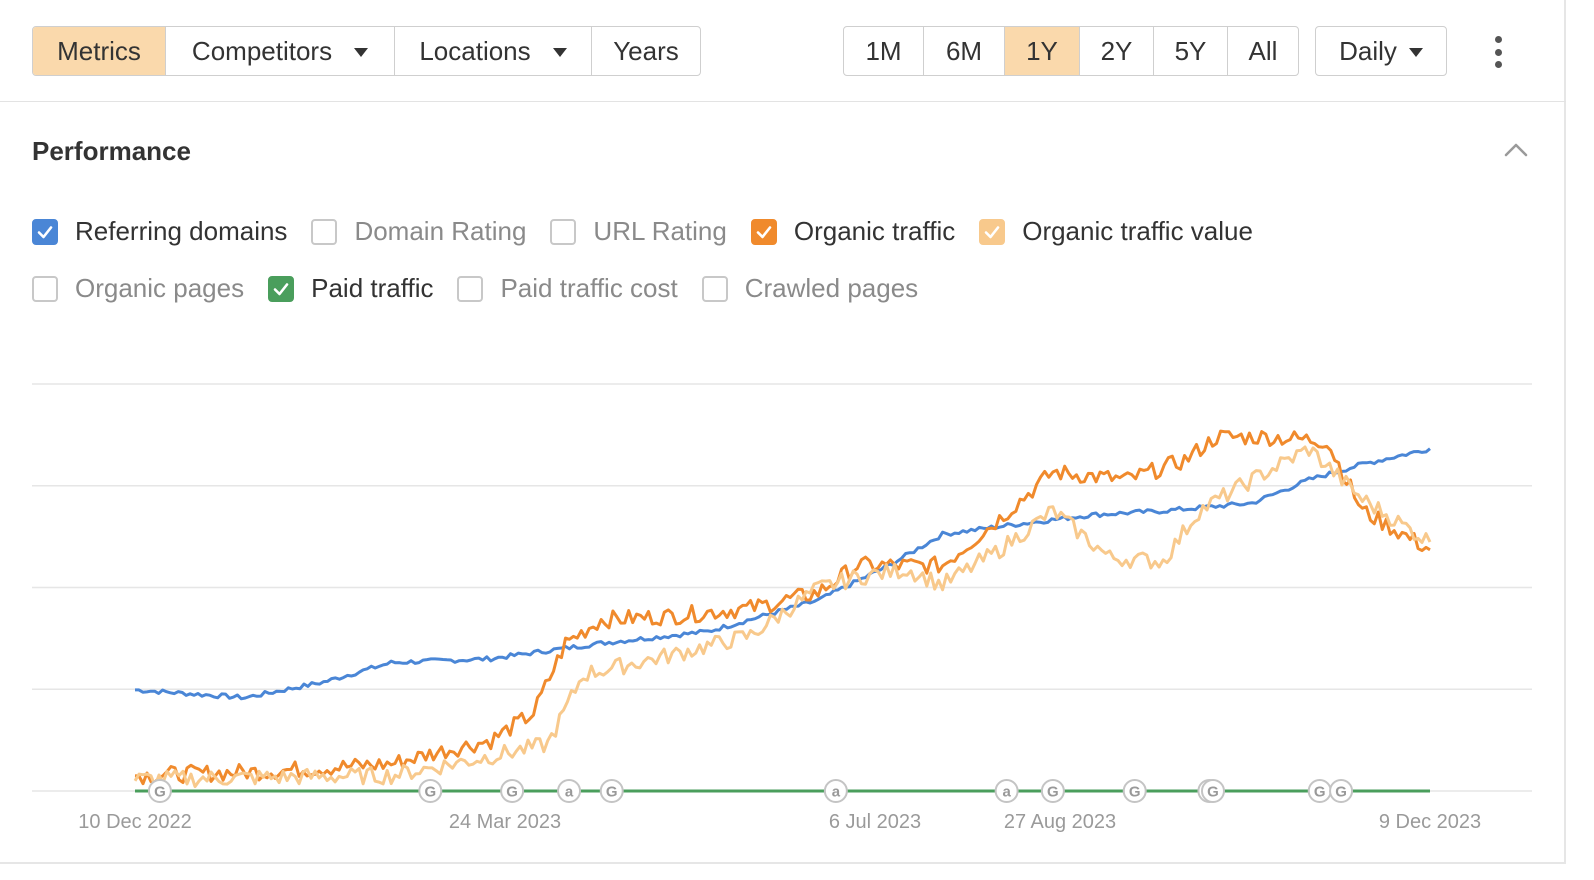 This screenshot has width=1594, height=880. I want to click on x-tick-label: 10 Dec 2022, so click(134, 822).